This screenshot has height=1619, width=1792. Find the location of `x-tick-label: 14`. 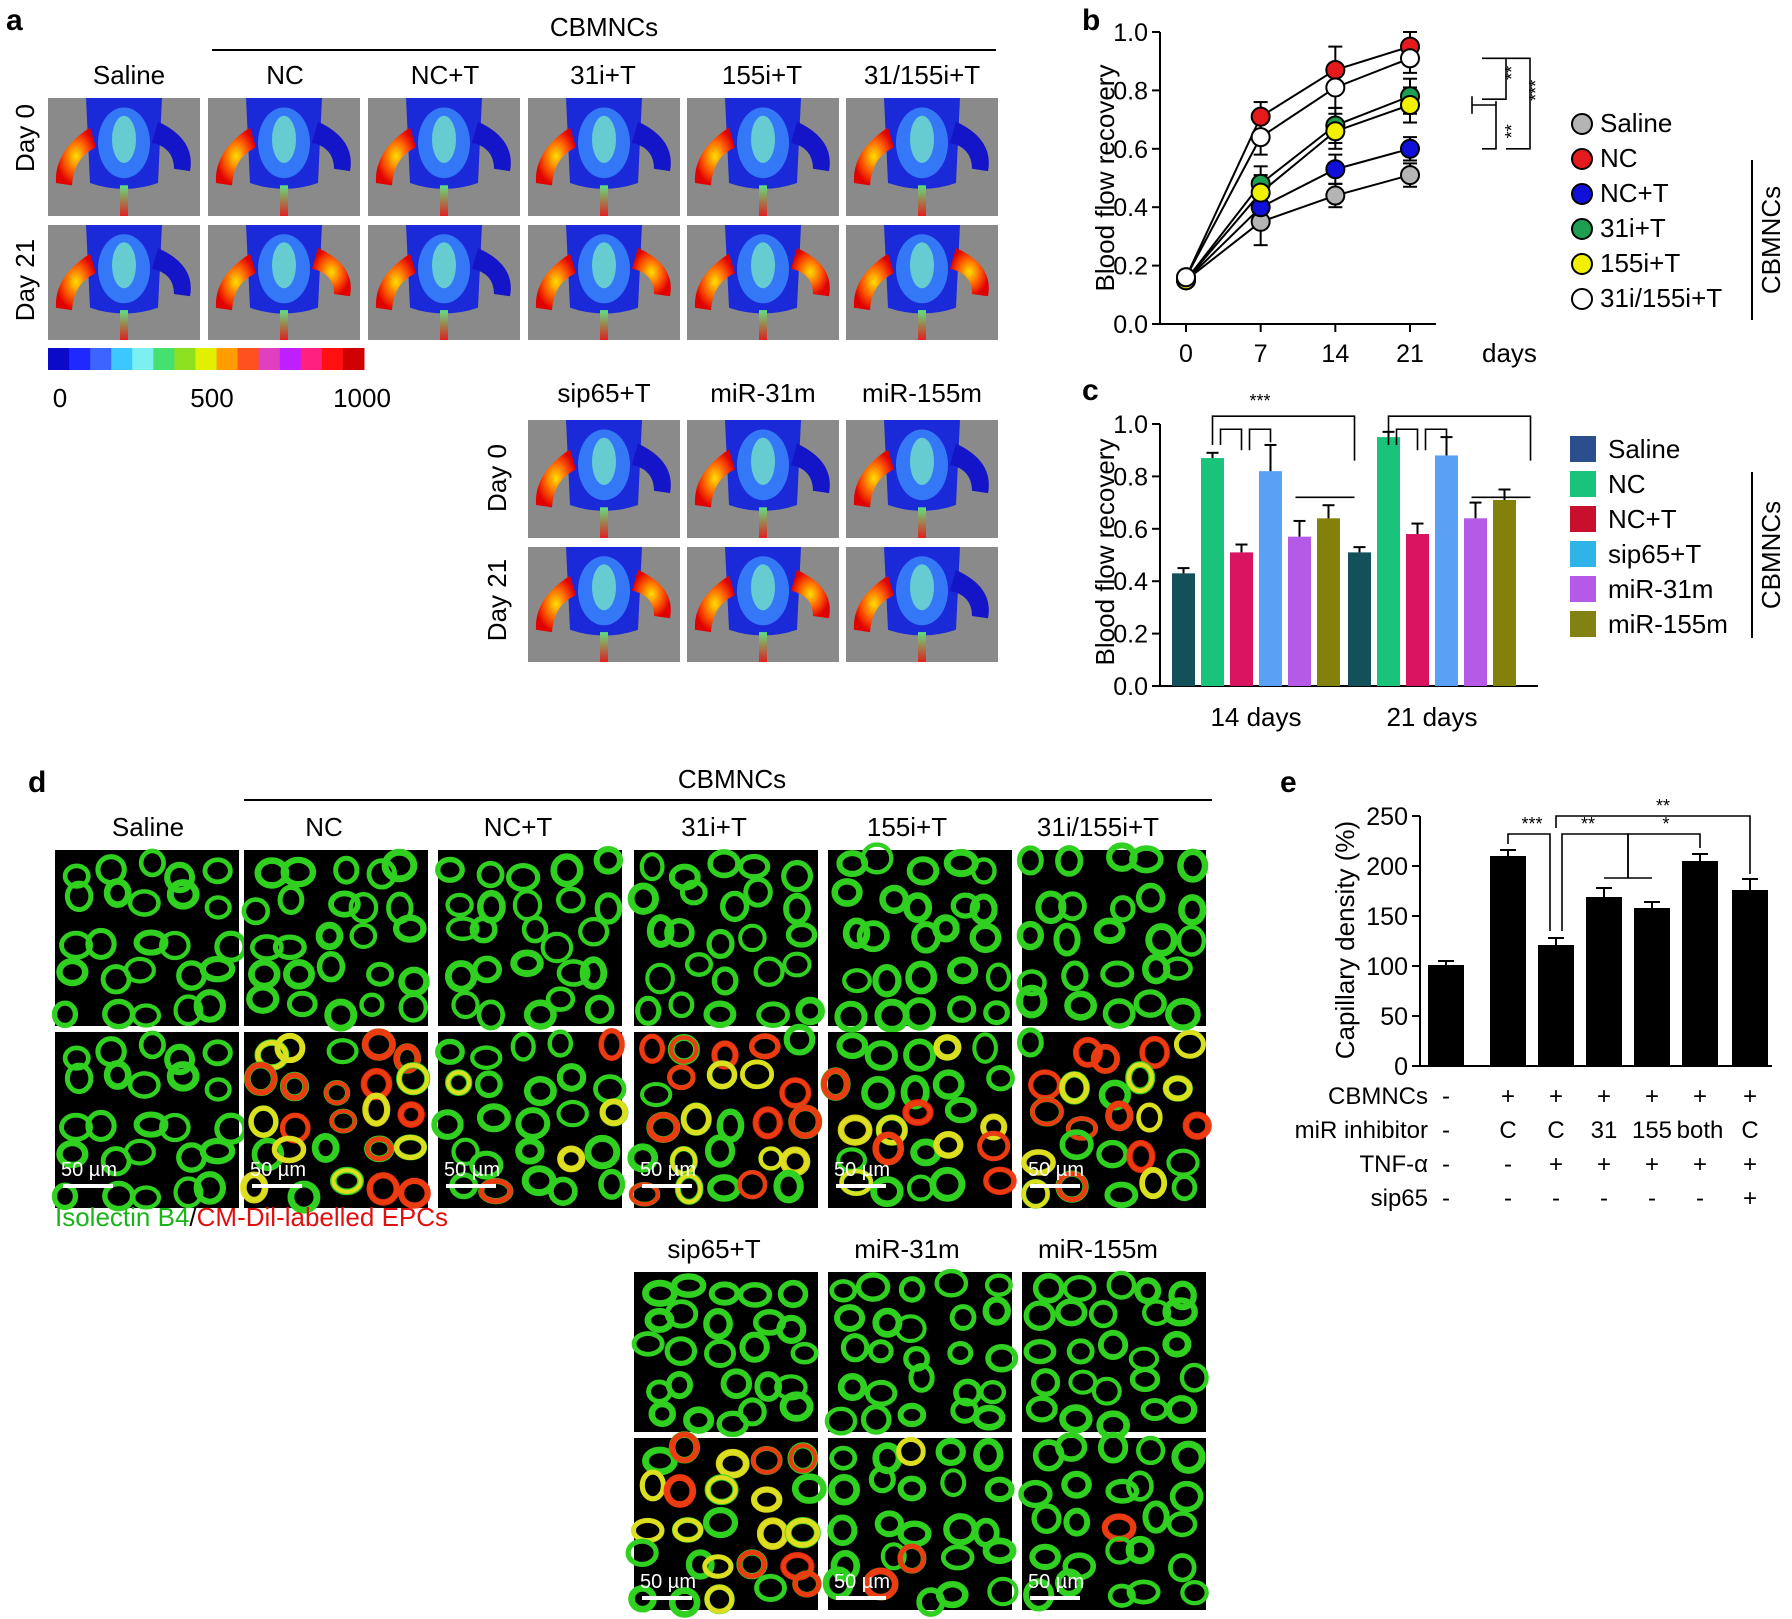

x-tick-label: 14 is located at coordinates (1335, 354).